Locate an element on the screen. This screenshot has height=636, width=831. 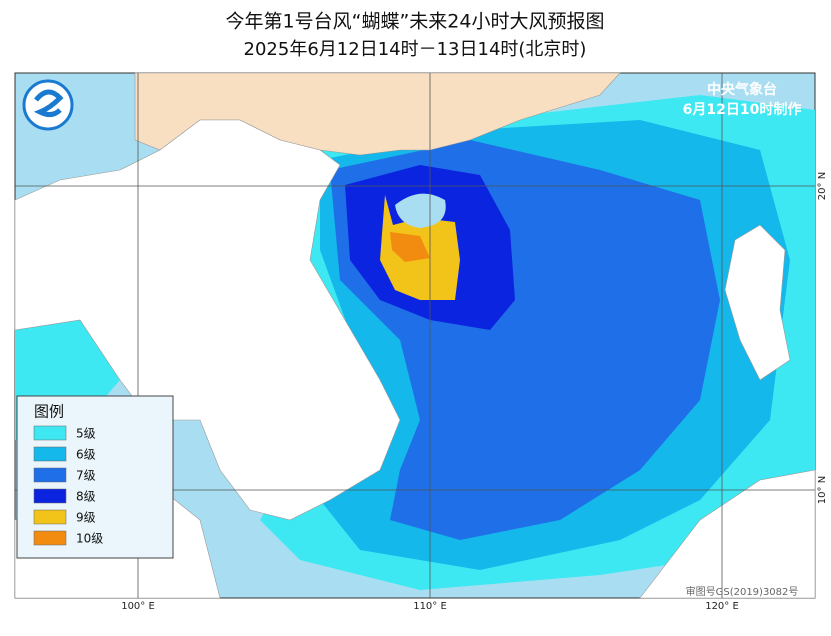
legend-label: 9级 is located at coordinates (86, 518).